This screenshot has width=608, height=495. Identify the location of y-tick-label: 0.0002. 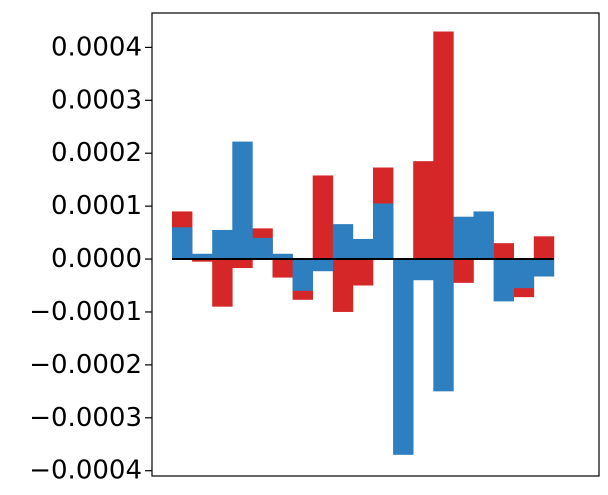
(96, 153).